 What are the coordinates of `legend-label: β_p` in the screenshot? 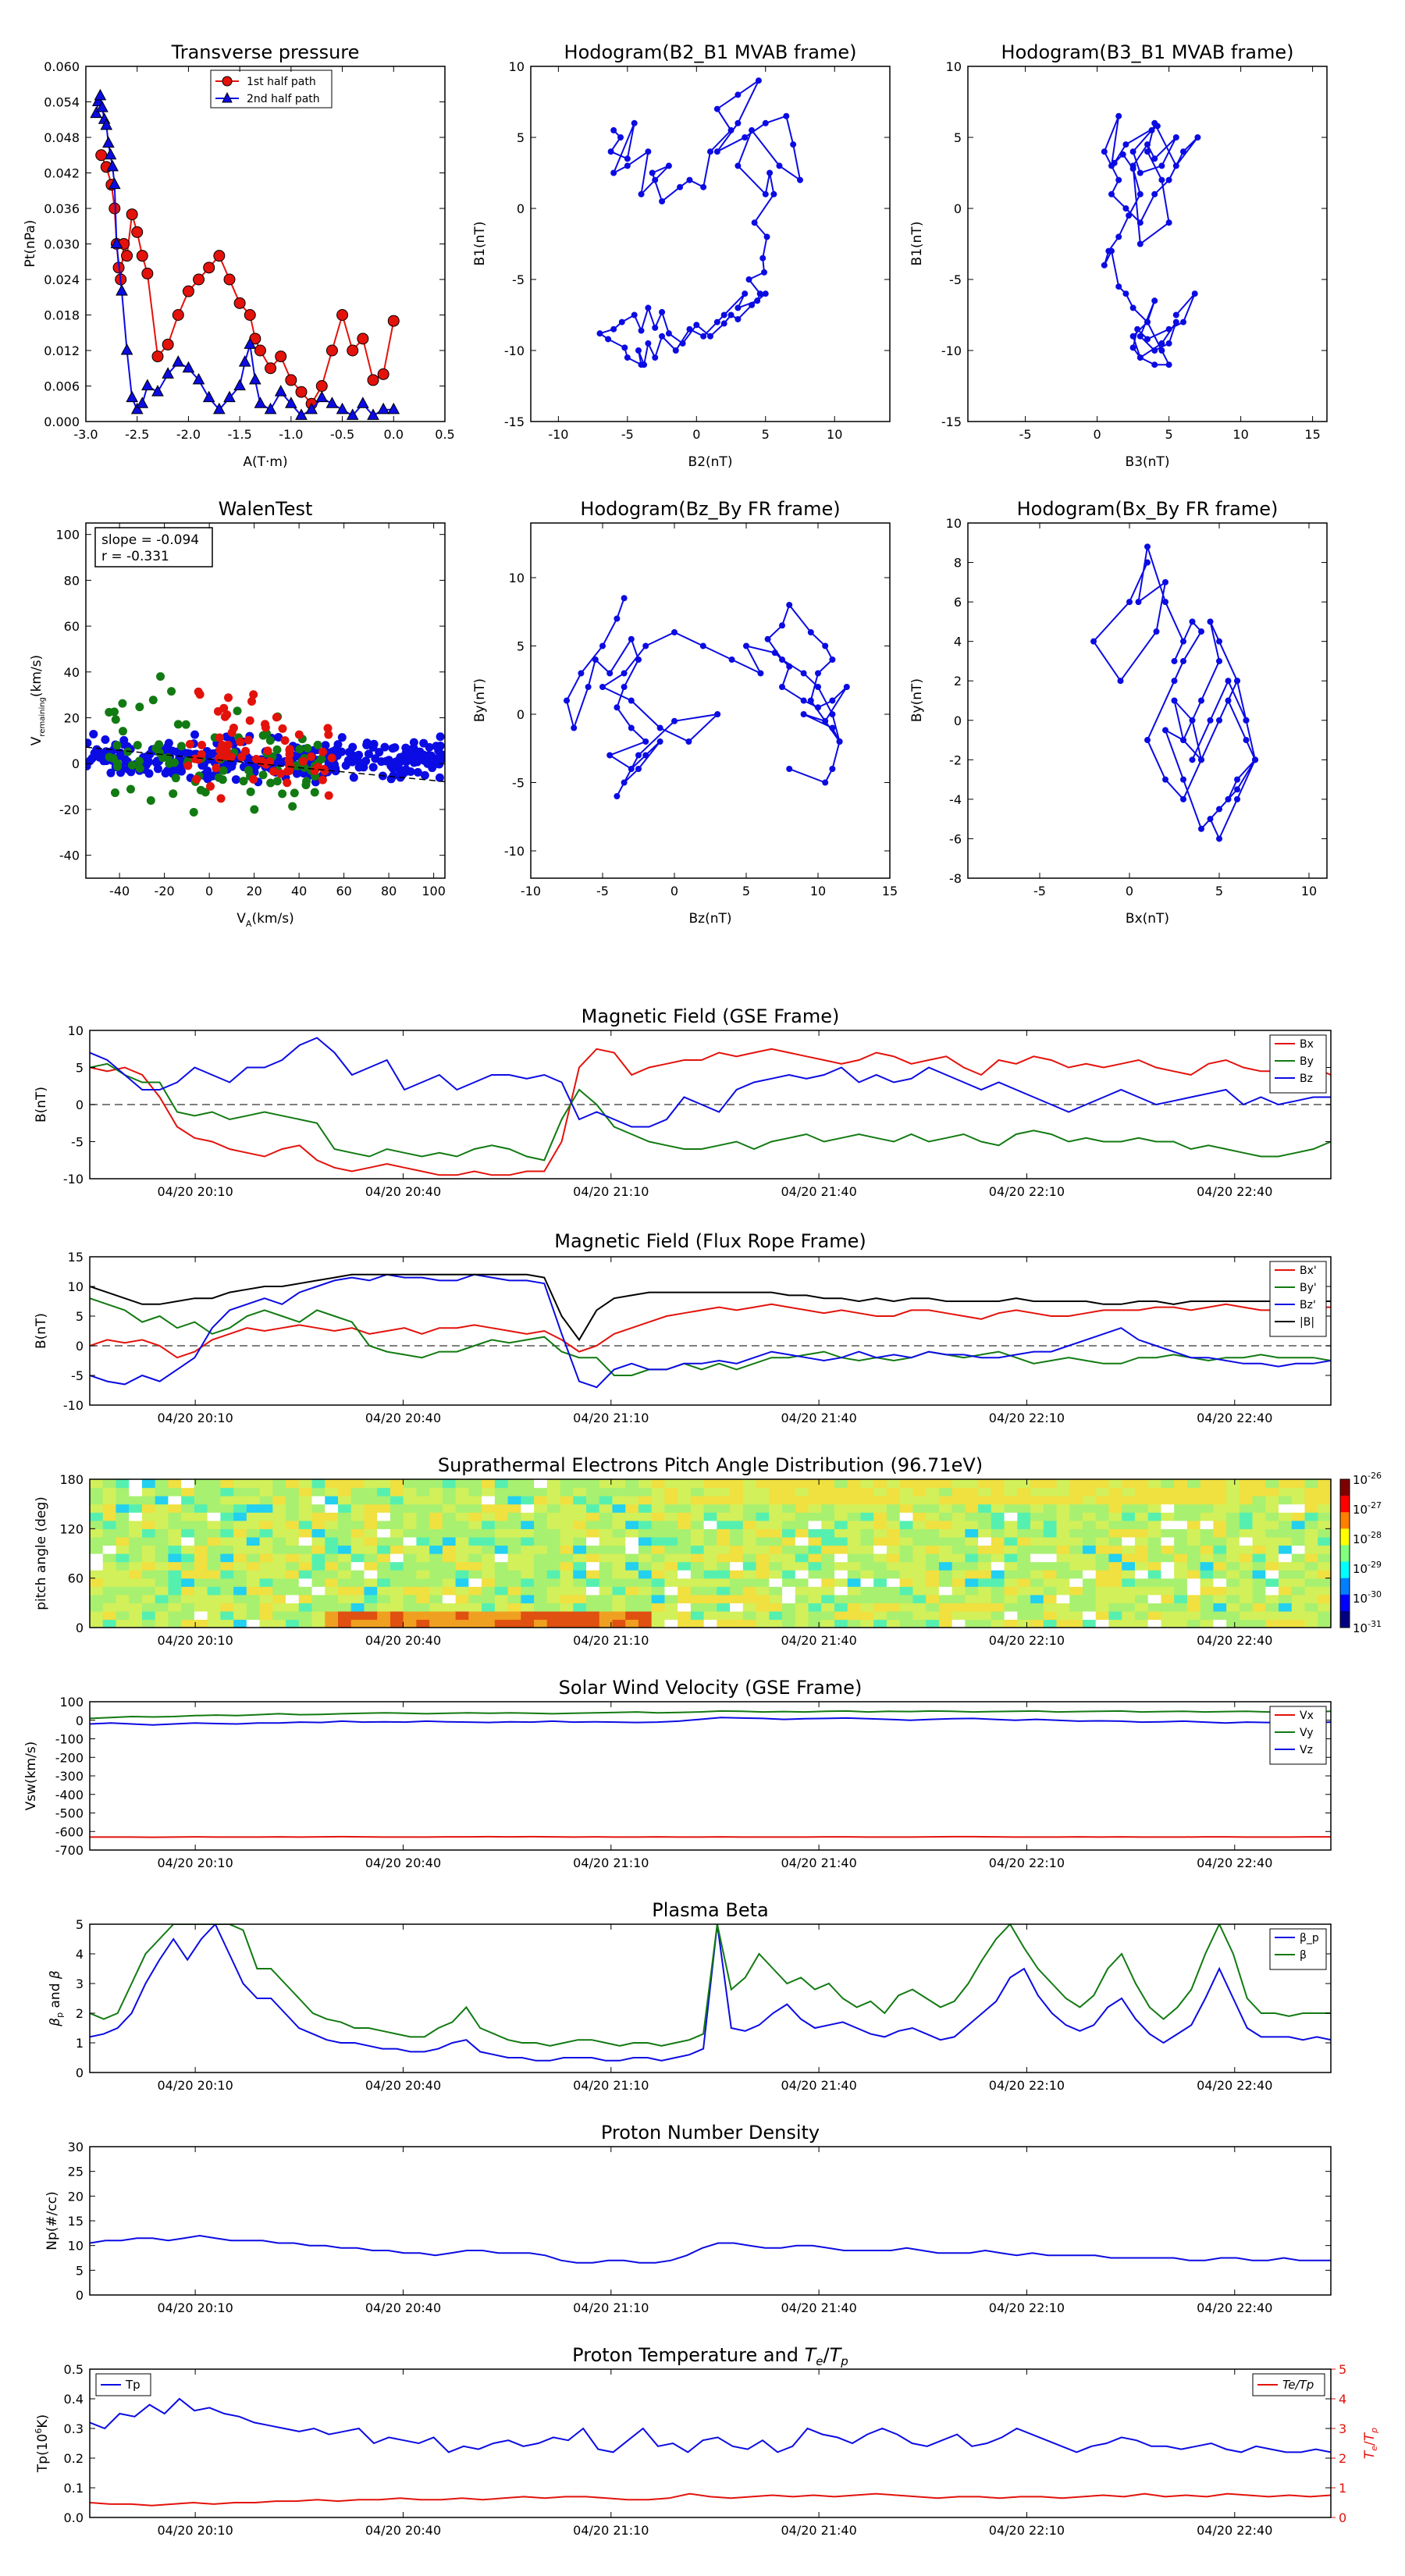 It's located at (1309, 1938).